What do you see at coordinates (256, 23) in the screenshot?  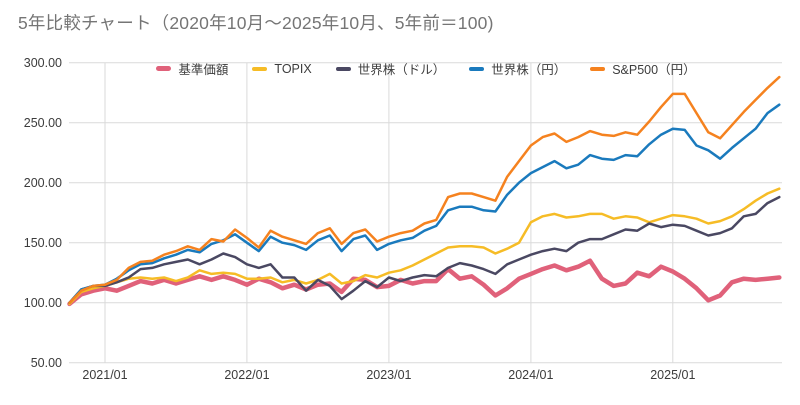 I see `chart-title: 5年比較チャート（2020年10月～2025年10月、5年前＝100)` at bounding box center [256, 23].